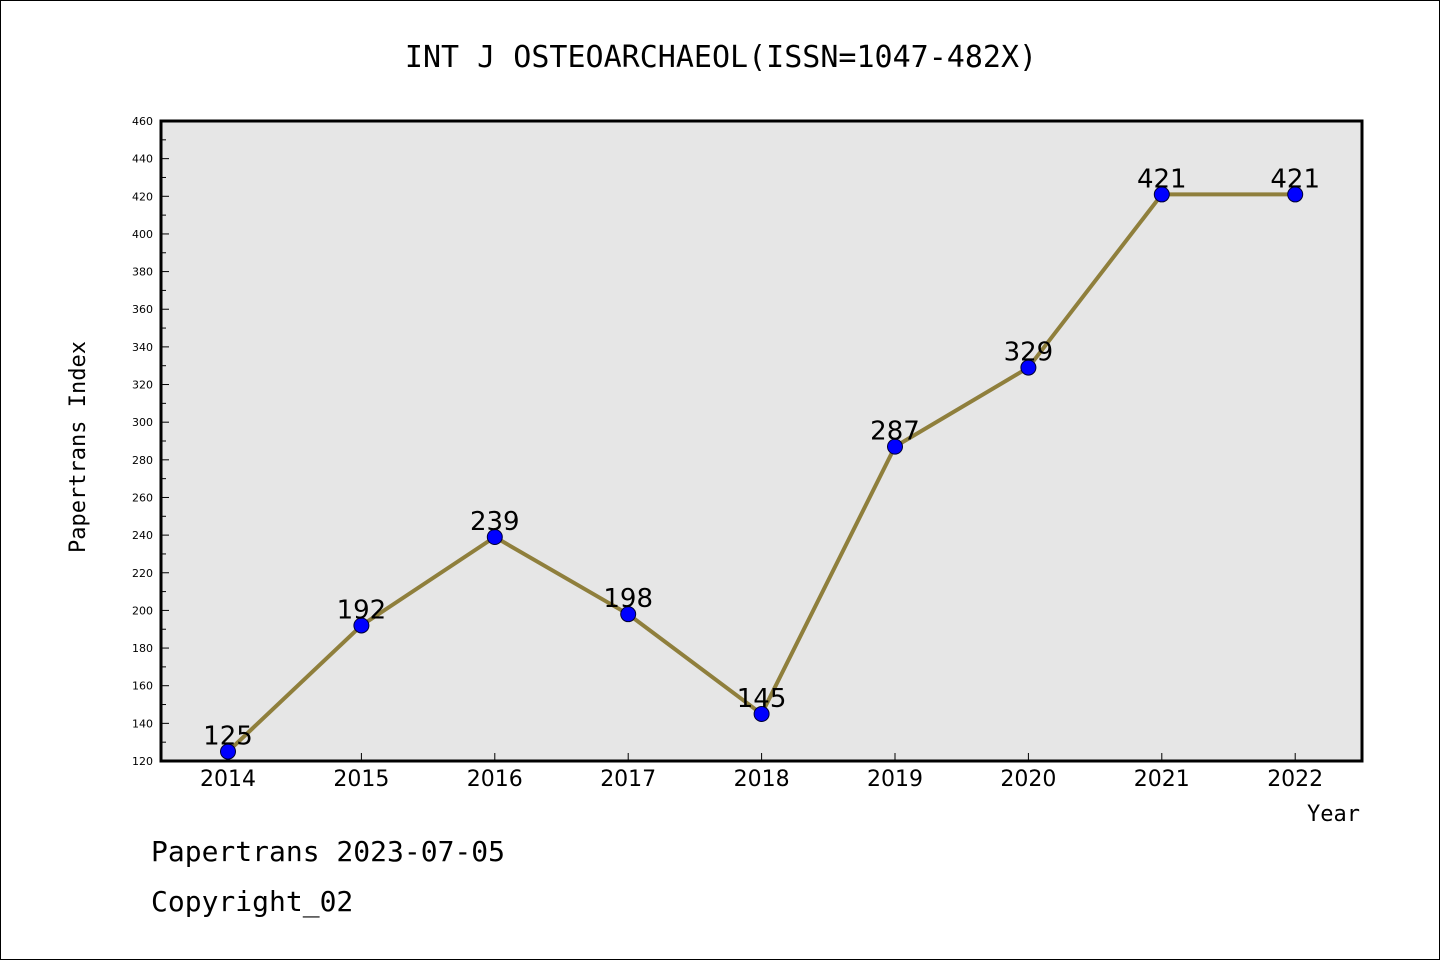 Image resolution: width=1440 pixels, height=961 pixels. What do you see at coordinates (721, 57) in the screenshot?
I see `chart-title: INT J OSTEOARCHAEOL(ISSN=1047-482X)` at bounding box center [721, 57].